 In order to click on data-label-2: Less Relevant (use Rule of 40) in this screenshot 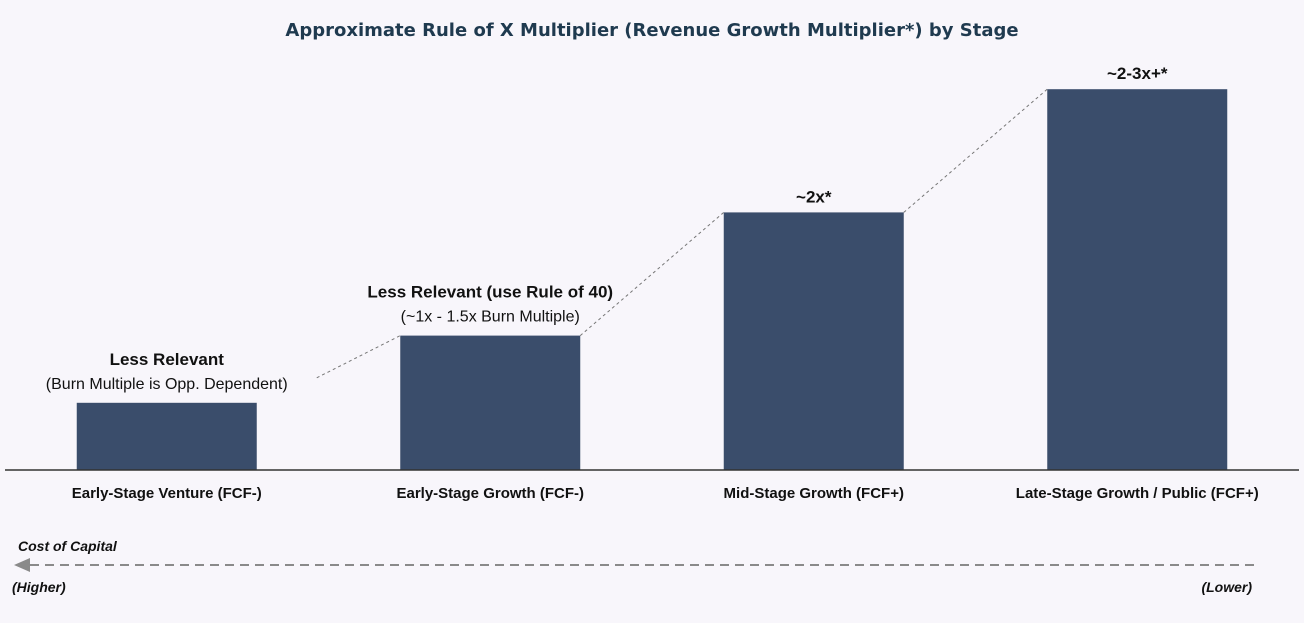, I will do `click(490, 292)`.